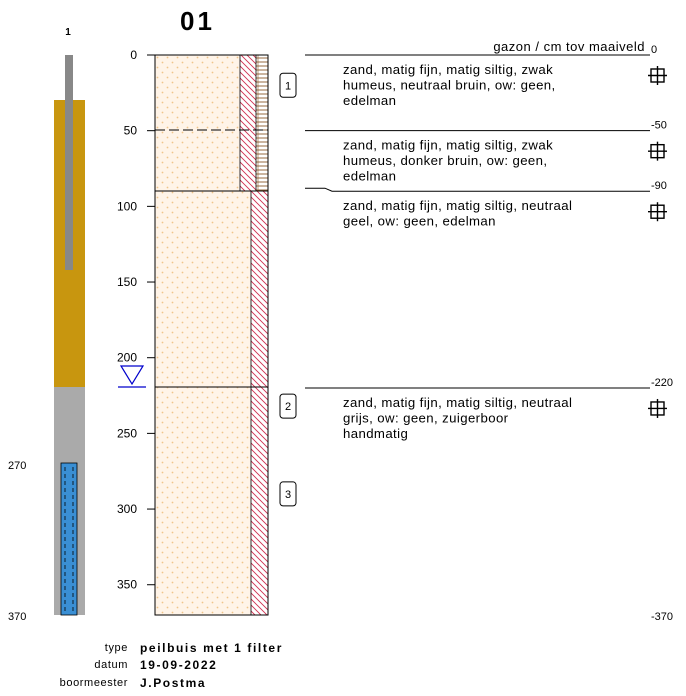  Describe the element at coordinates (127, 282) in the screenshot. I see `axis-tick-label: 150` at that location.